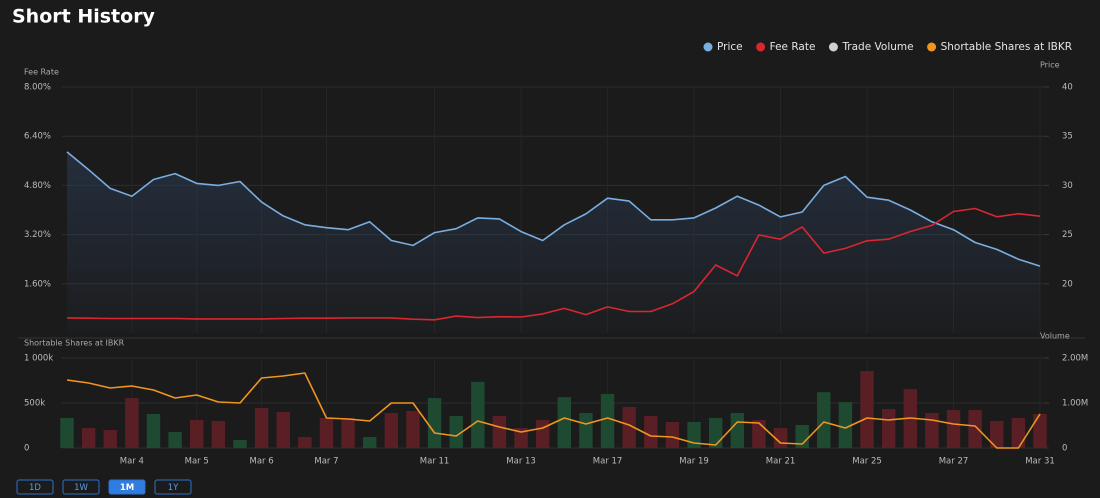 The height and width of the screenshot is (498, 1100). What do you see at coordinates (326, 462) in the screenshot?
I see `x-tick-label: Mar 7` at bounding box center [326, 462].